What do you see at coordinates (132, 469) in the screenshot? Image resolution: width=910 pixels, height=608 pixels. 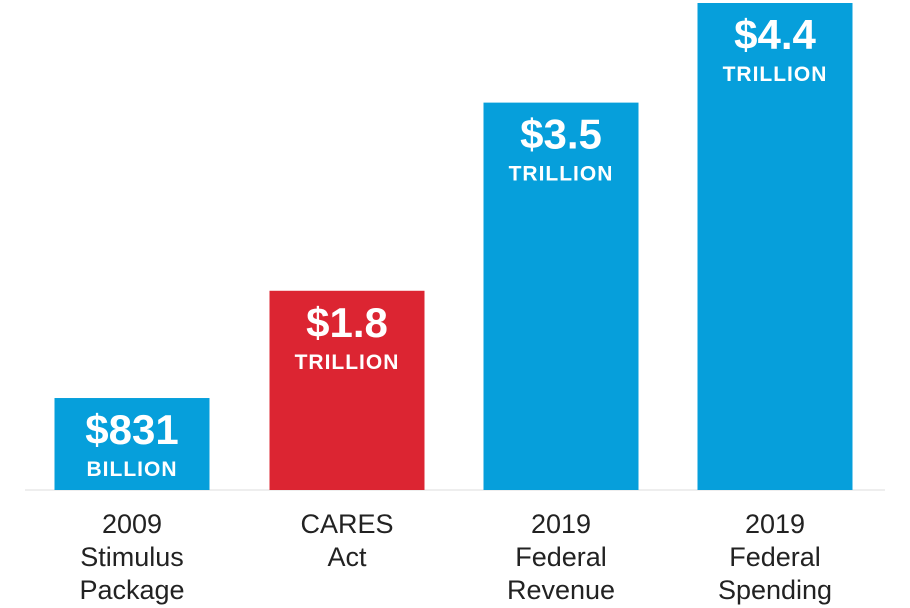 I see `bar-unit-label: BILLION` at bounding box center [132, 469].